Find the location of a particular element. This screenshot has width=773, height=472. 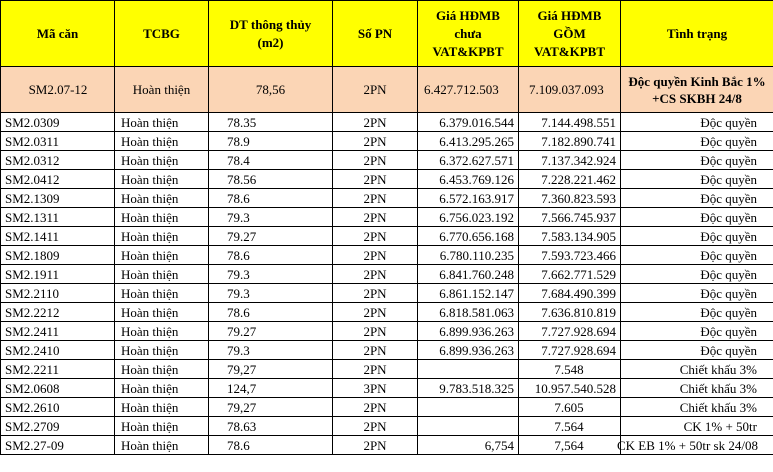

price-excl-vat-cell: 6.756.023.192 is located at coordinates (468, 217).